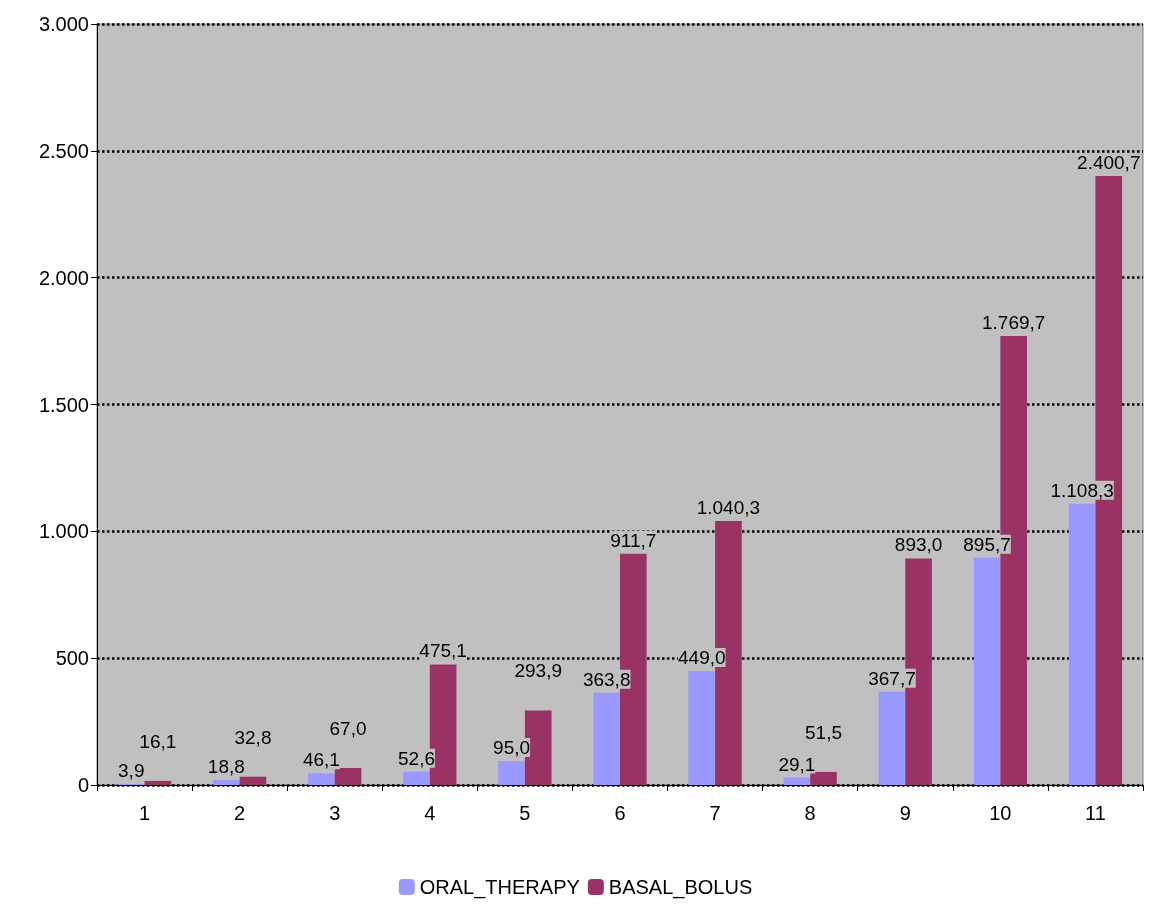 The height and width of the screenshot is (908, 1151). I want to click on x-tick-label: 7, so click(715, 813).